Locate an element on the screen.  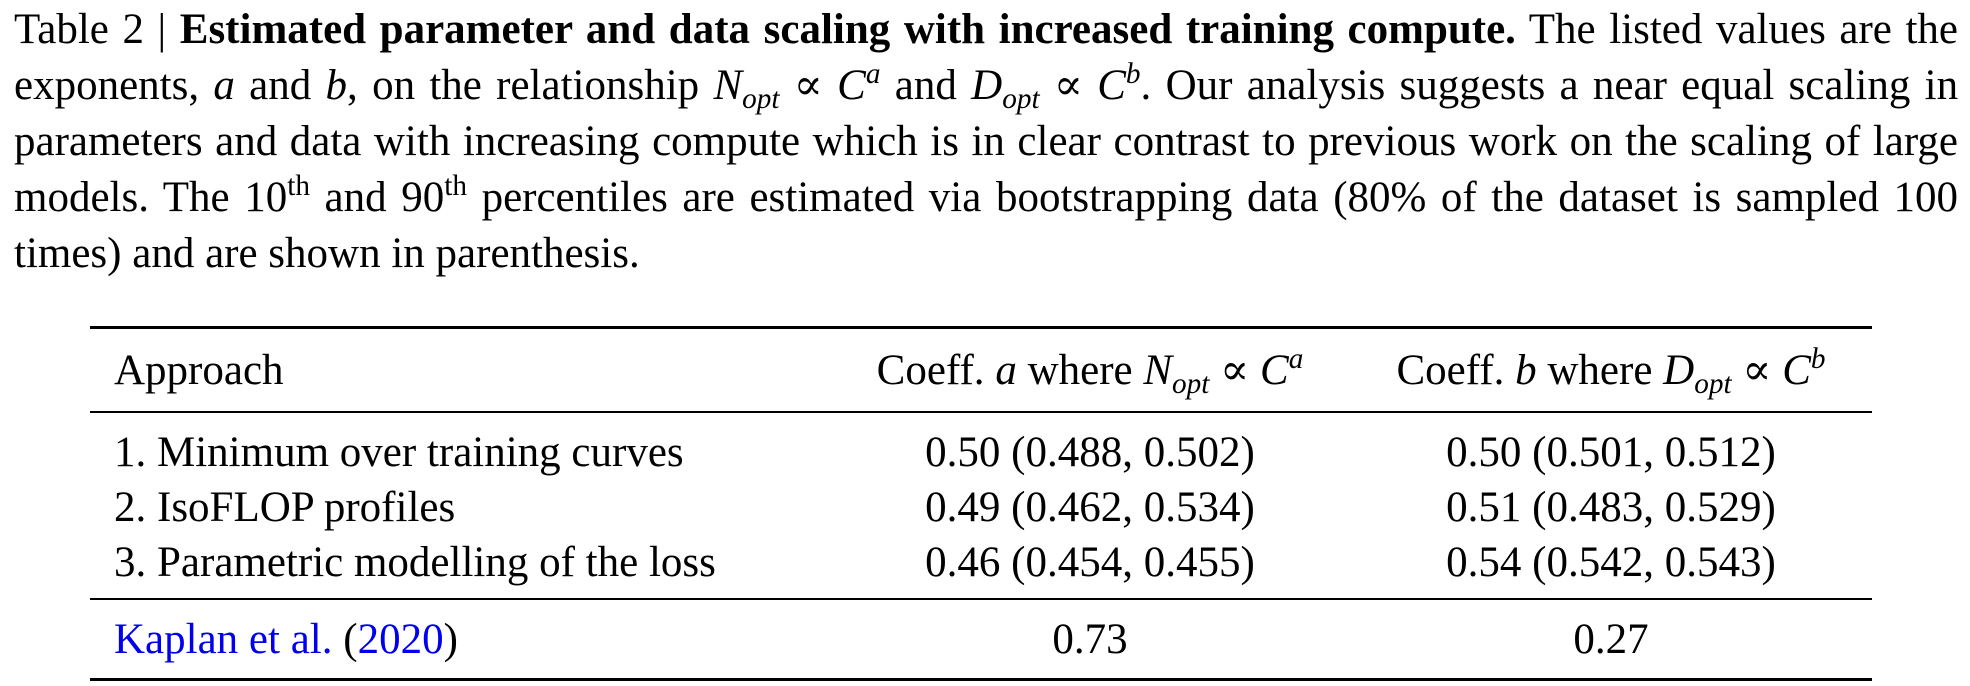
cell-reference: Kaplan et al. (2020) is located at coordinates (286, 639).